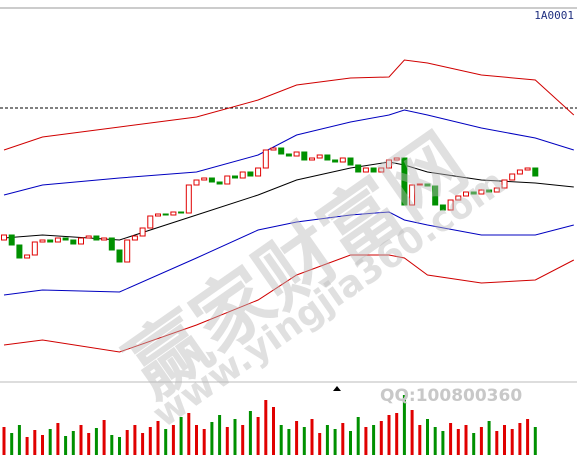 The image size is (577, 462). Describe the element at coordinates (337, 388) in the screenshot. I see `marker` at that location.